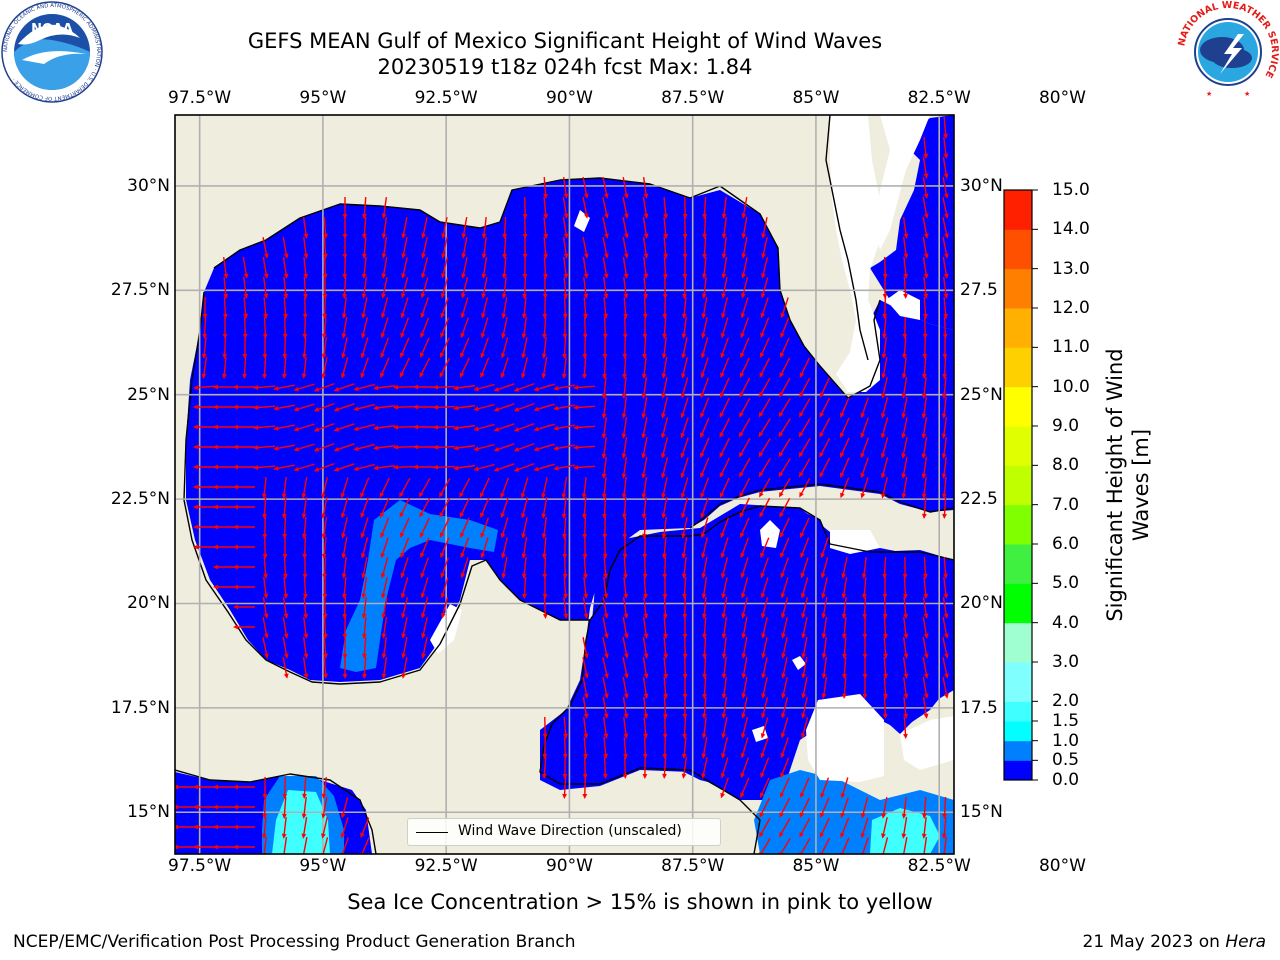  What do you see at coordinates (1115, 485) in the screenshot?
I see `colorbar-title-line1: Significant Height of Wind` at bounding box center [1115, 485].